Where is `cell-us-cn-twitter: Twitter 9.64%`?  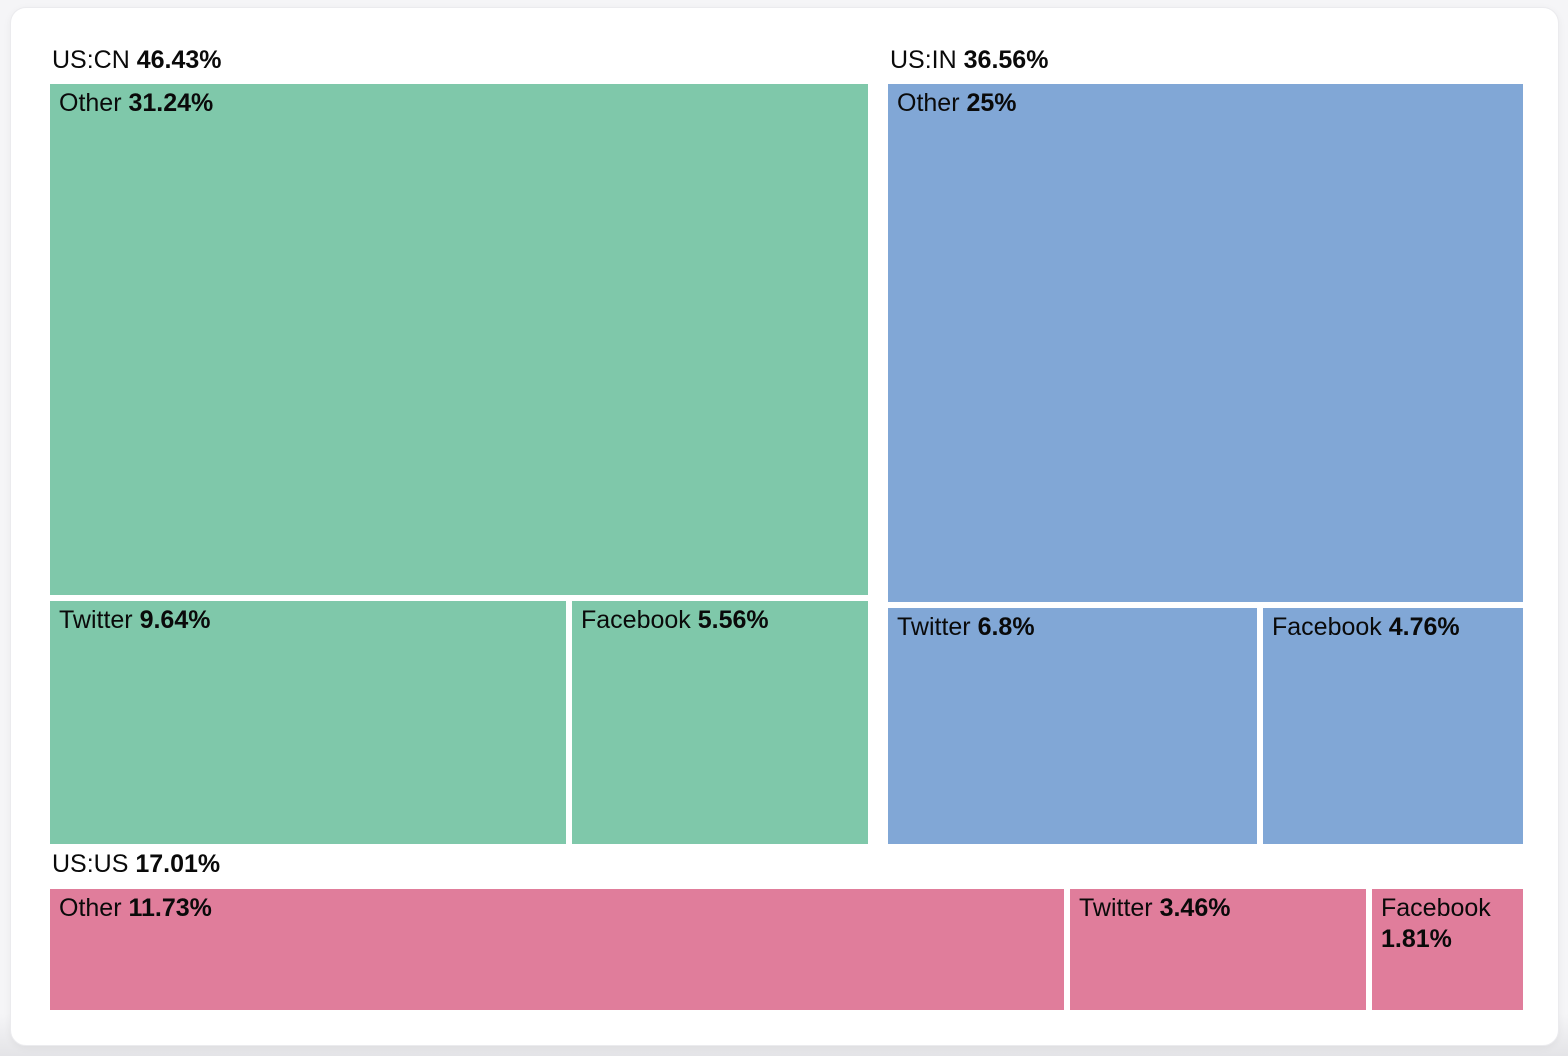
cell-us-cn-twitter: Twitter 9.64% is located at coordinates (308, 722).